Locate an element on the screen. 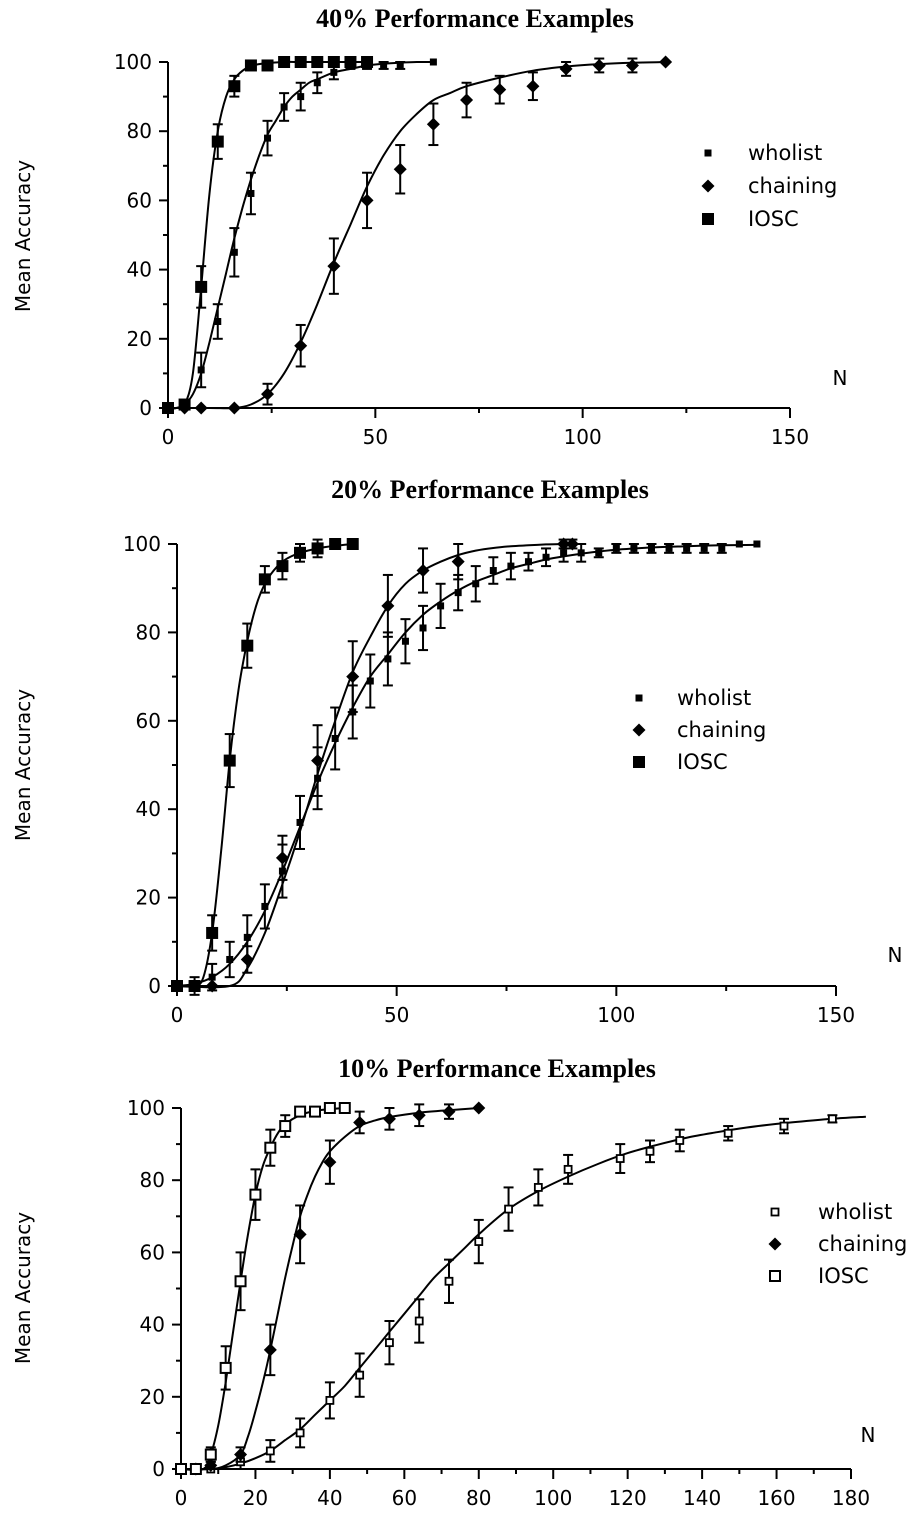 This screenshot has width=912, height=1517. x-tick-label: 50 is located at coordinates (375, 437).